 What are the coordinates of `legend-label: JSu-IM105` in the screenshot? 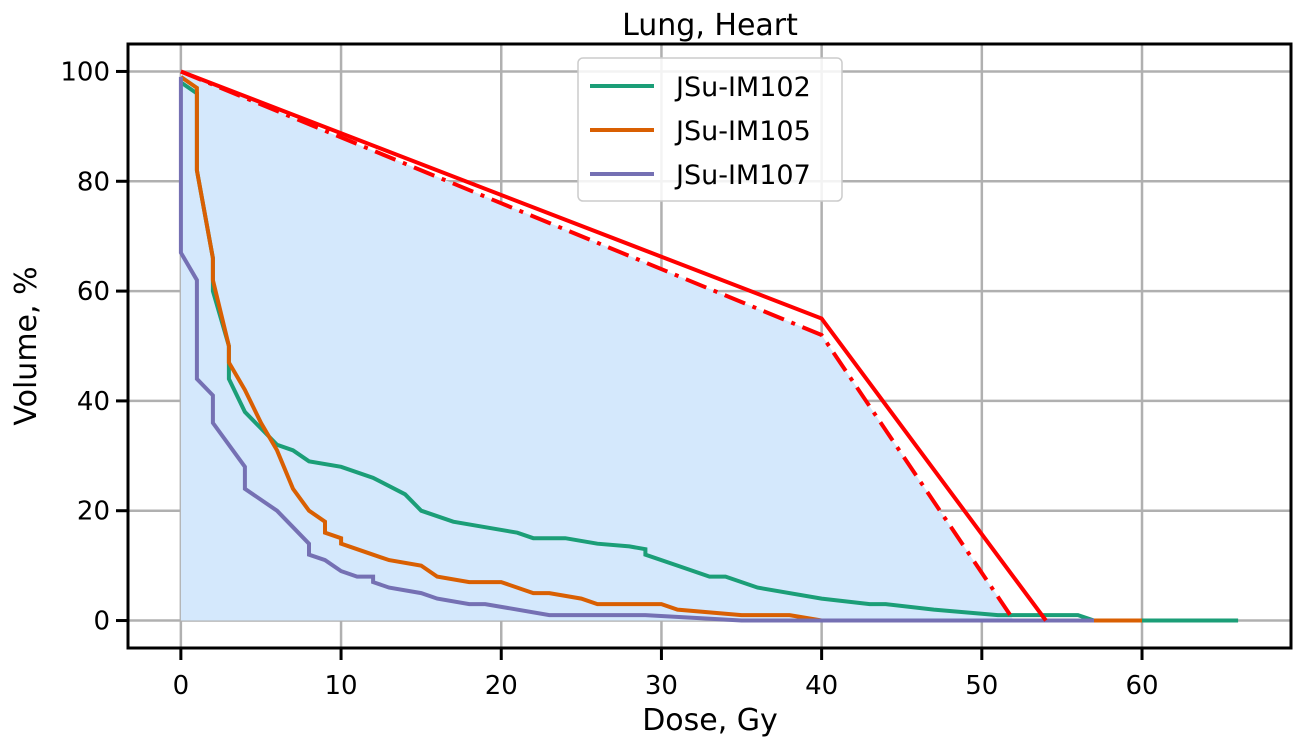 It's located at (742, 131).